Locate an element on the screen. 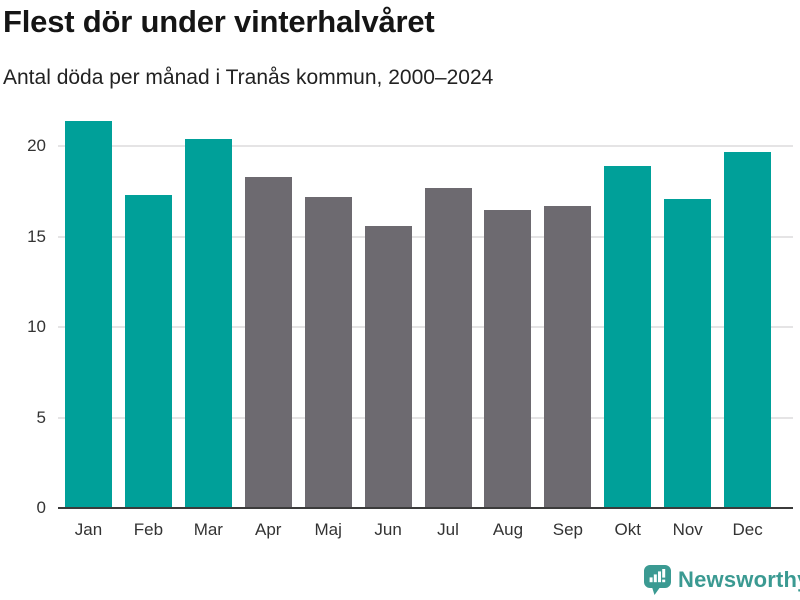  y-axis-tick-0: 0 is located at coordinates (41, 507).